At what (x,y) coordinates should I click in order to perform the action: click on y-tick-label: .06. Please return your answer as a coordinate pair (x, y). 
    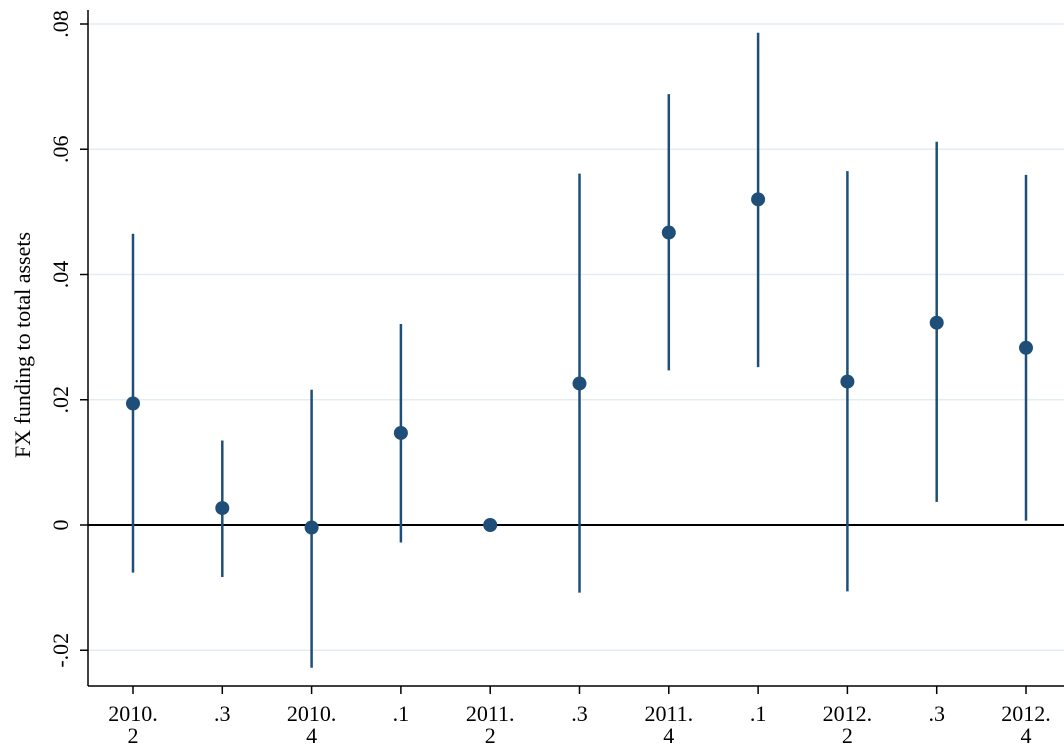
    Looking at the image, I should click on (60, 150).